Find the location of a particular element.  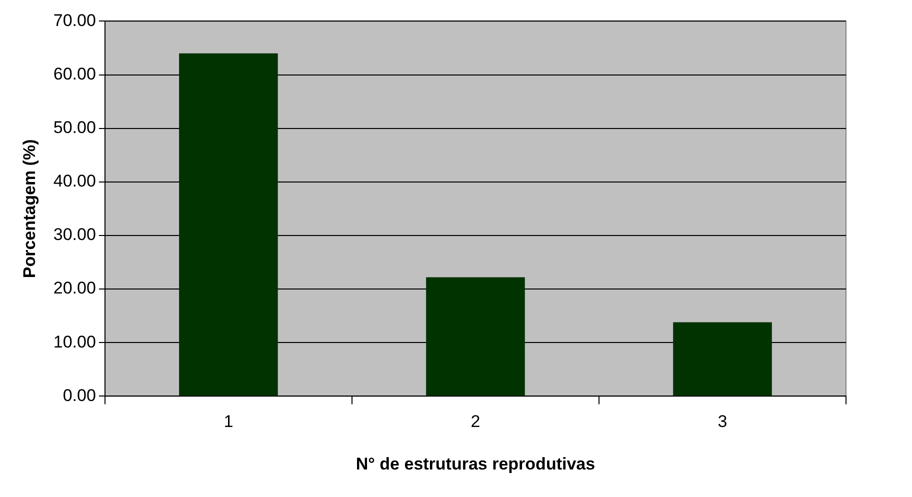

y-tick-label: 10.00 is located at coordinates (74, 342).